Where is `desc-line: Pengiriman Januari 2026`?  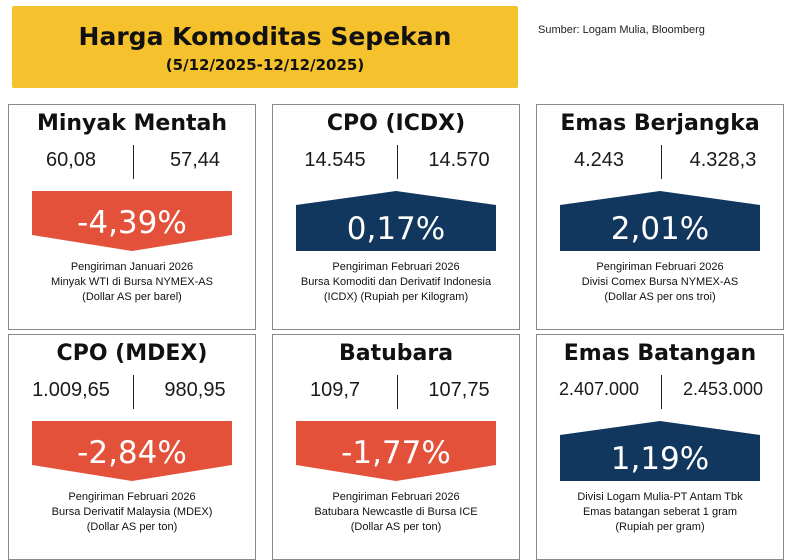
desc-line: Pengiriman Januari 2026 is located at coordinates (132, 267).